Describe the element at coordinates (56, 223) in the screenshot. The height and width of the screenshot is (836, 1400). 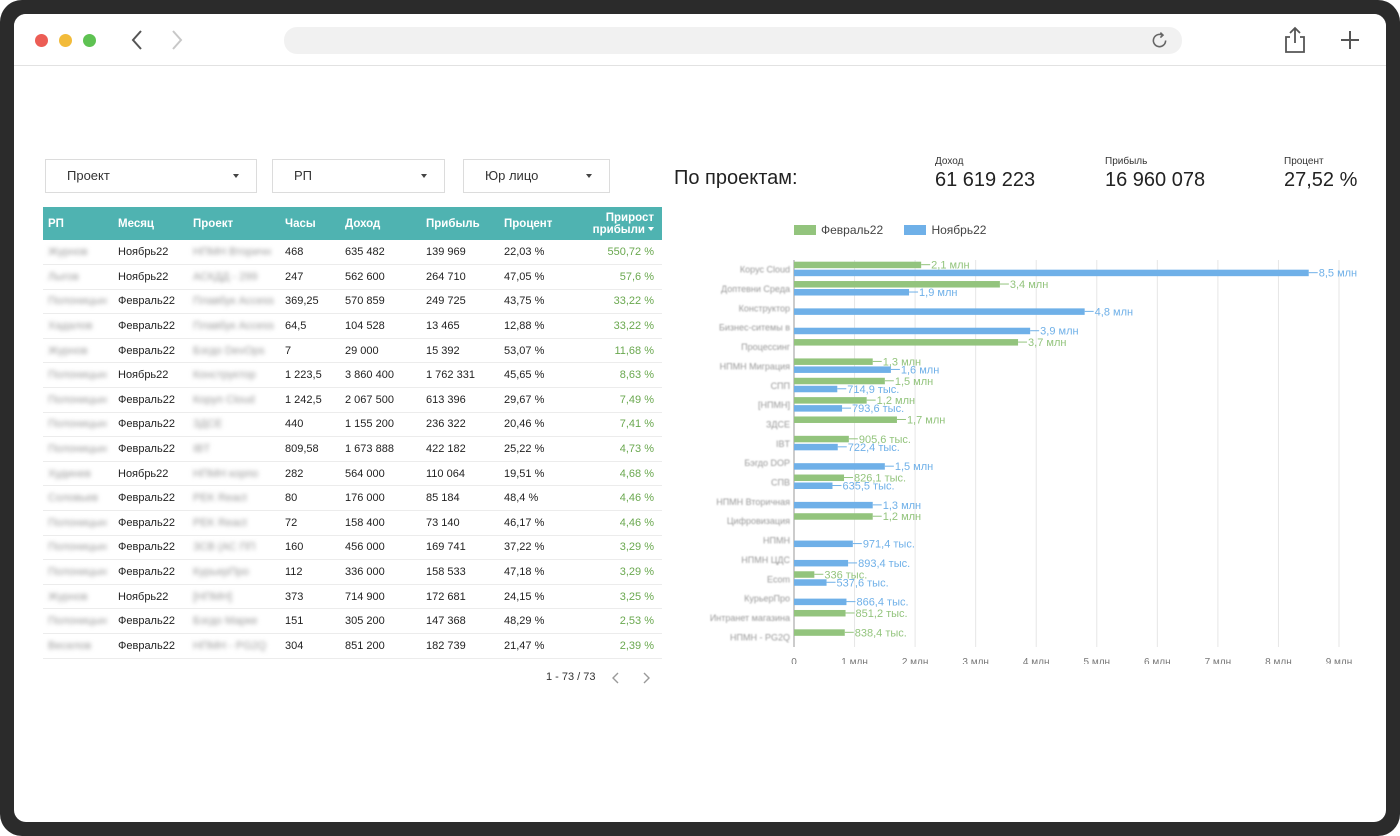
I see `col-header-rp: РП` at that location.